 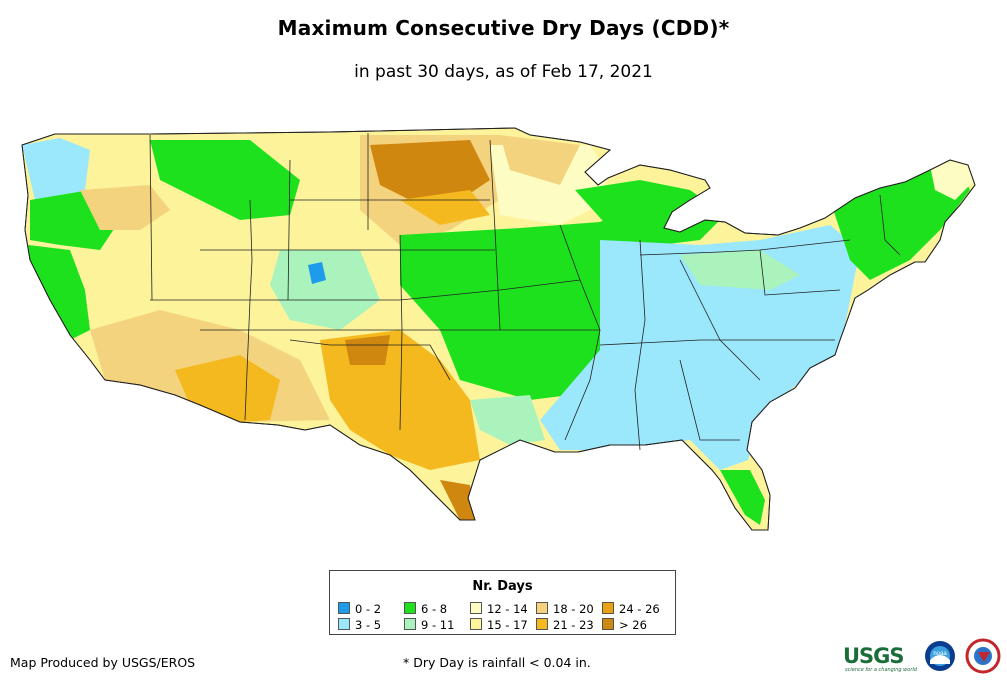 What do you see at coordinates (983, 656) in the screenshot?
I see `nws-logo` at bounding box center [983, 656].